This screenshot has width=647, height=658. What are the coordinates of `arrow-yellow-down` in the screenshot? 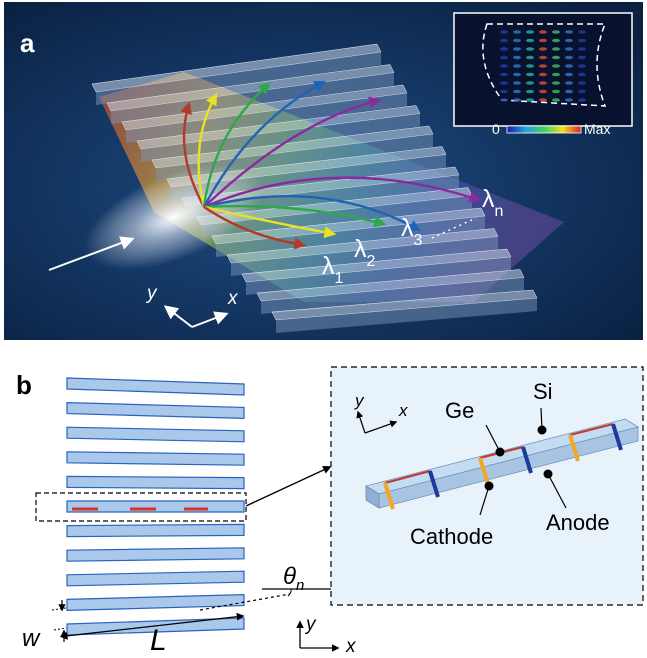 It's located at (270, 222).